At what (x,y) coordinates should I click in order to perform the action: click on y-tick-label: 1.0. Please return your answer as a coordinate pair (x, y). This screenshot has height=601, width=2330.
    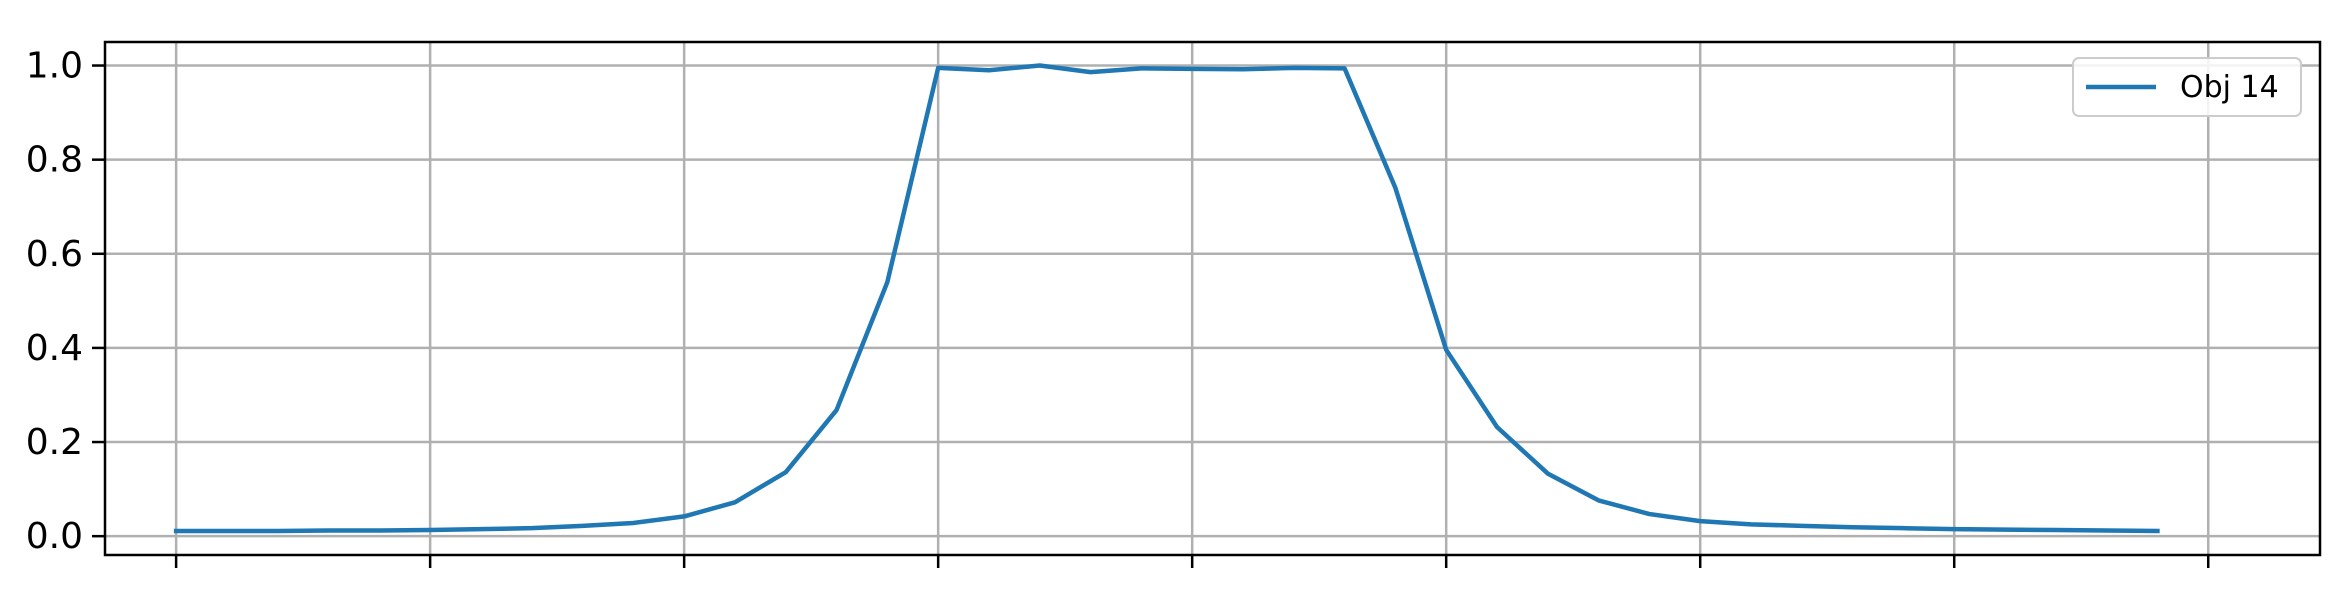
    Looking at the image, I should click on (54, 66).